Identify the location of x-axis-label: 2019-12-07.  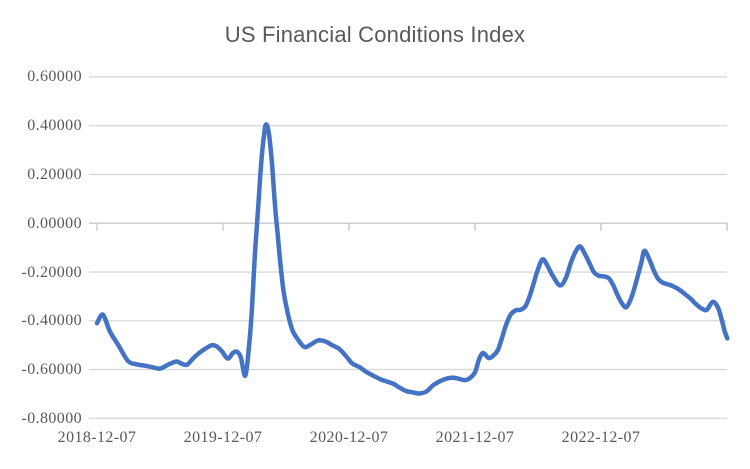
(223, 437).